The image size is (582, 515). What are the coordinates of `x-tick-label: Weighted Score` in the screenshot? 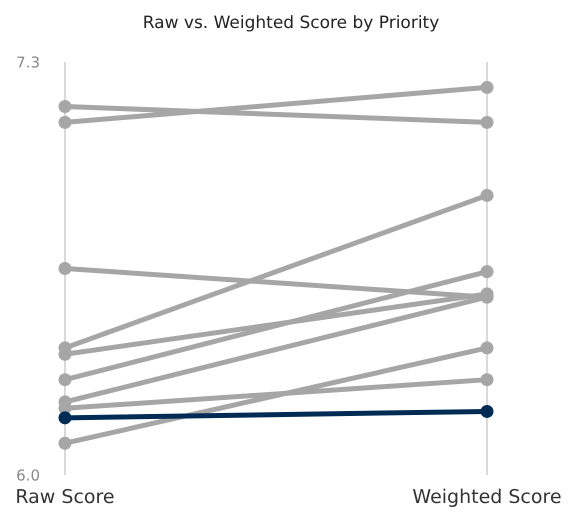 It's located at (487, 497).